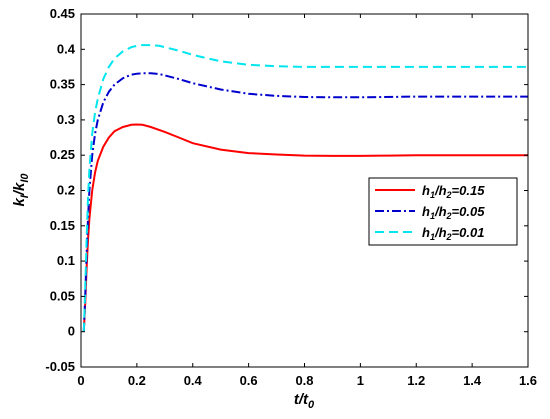 This screenshot has height=419, width=550. What do you see at coordinates (416, 380) in the screenshot?
I see `x-tick-label: 1.2` at bounding box center [416, 380].